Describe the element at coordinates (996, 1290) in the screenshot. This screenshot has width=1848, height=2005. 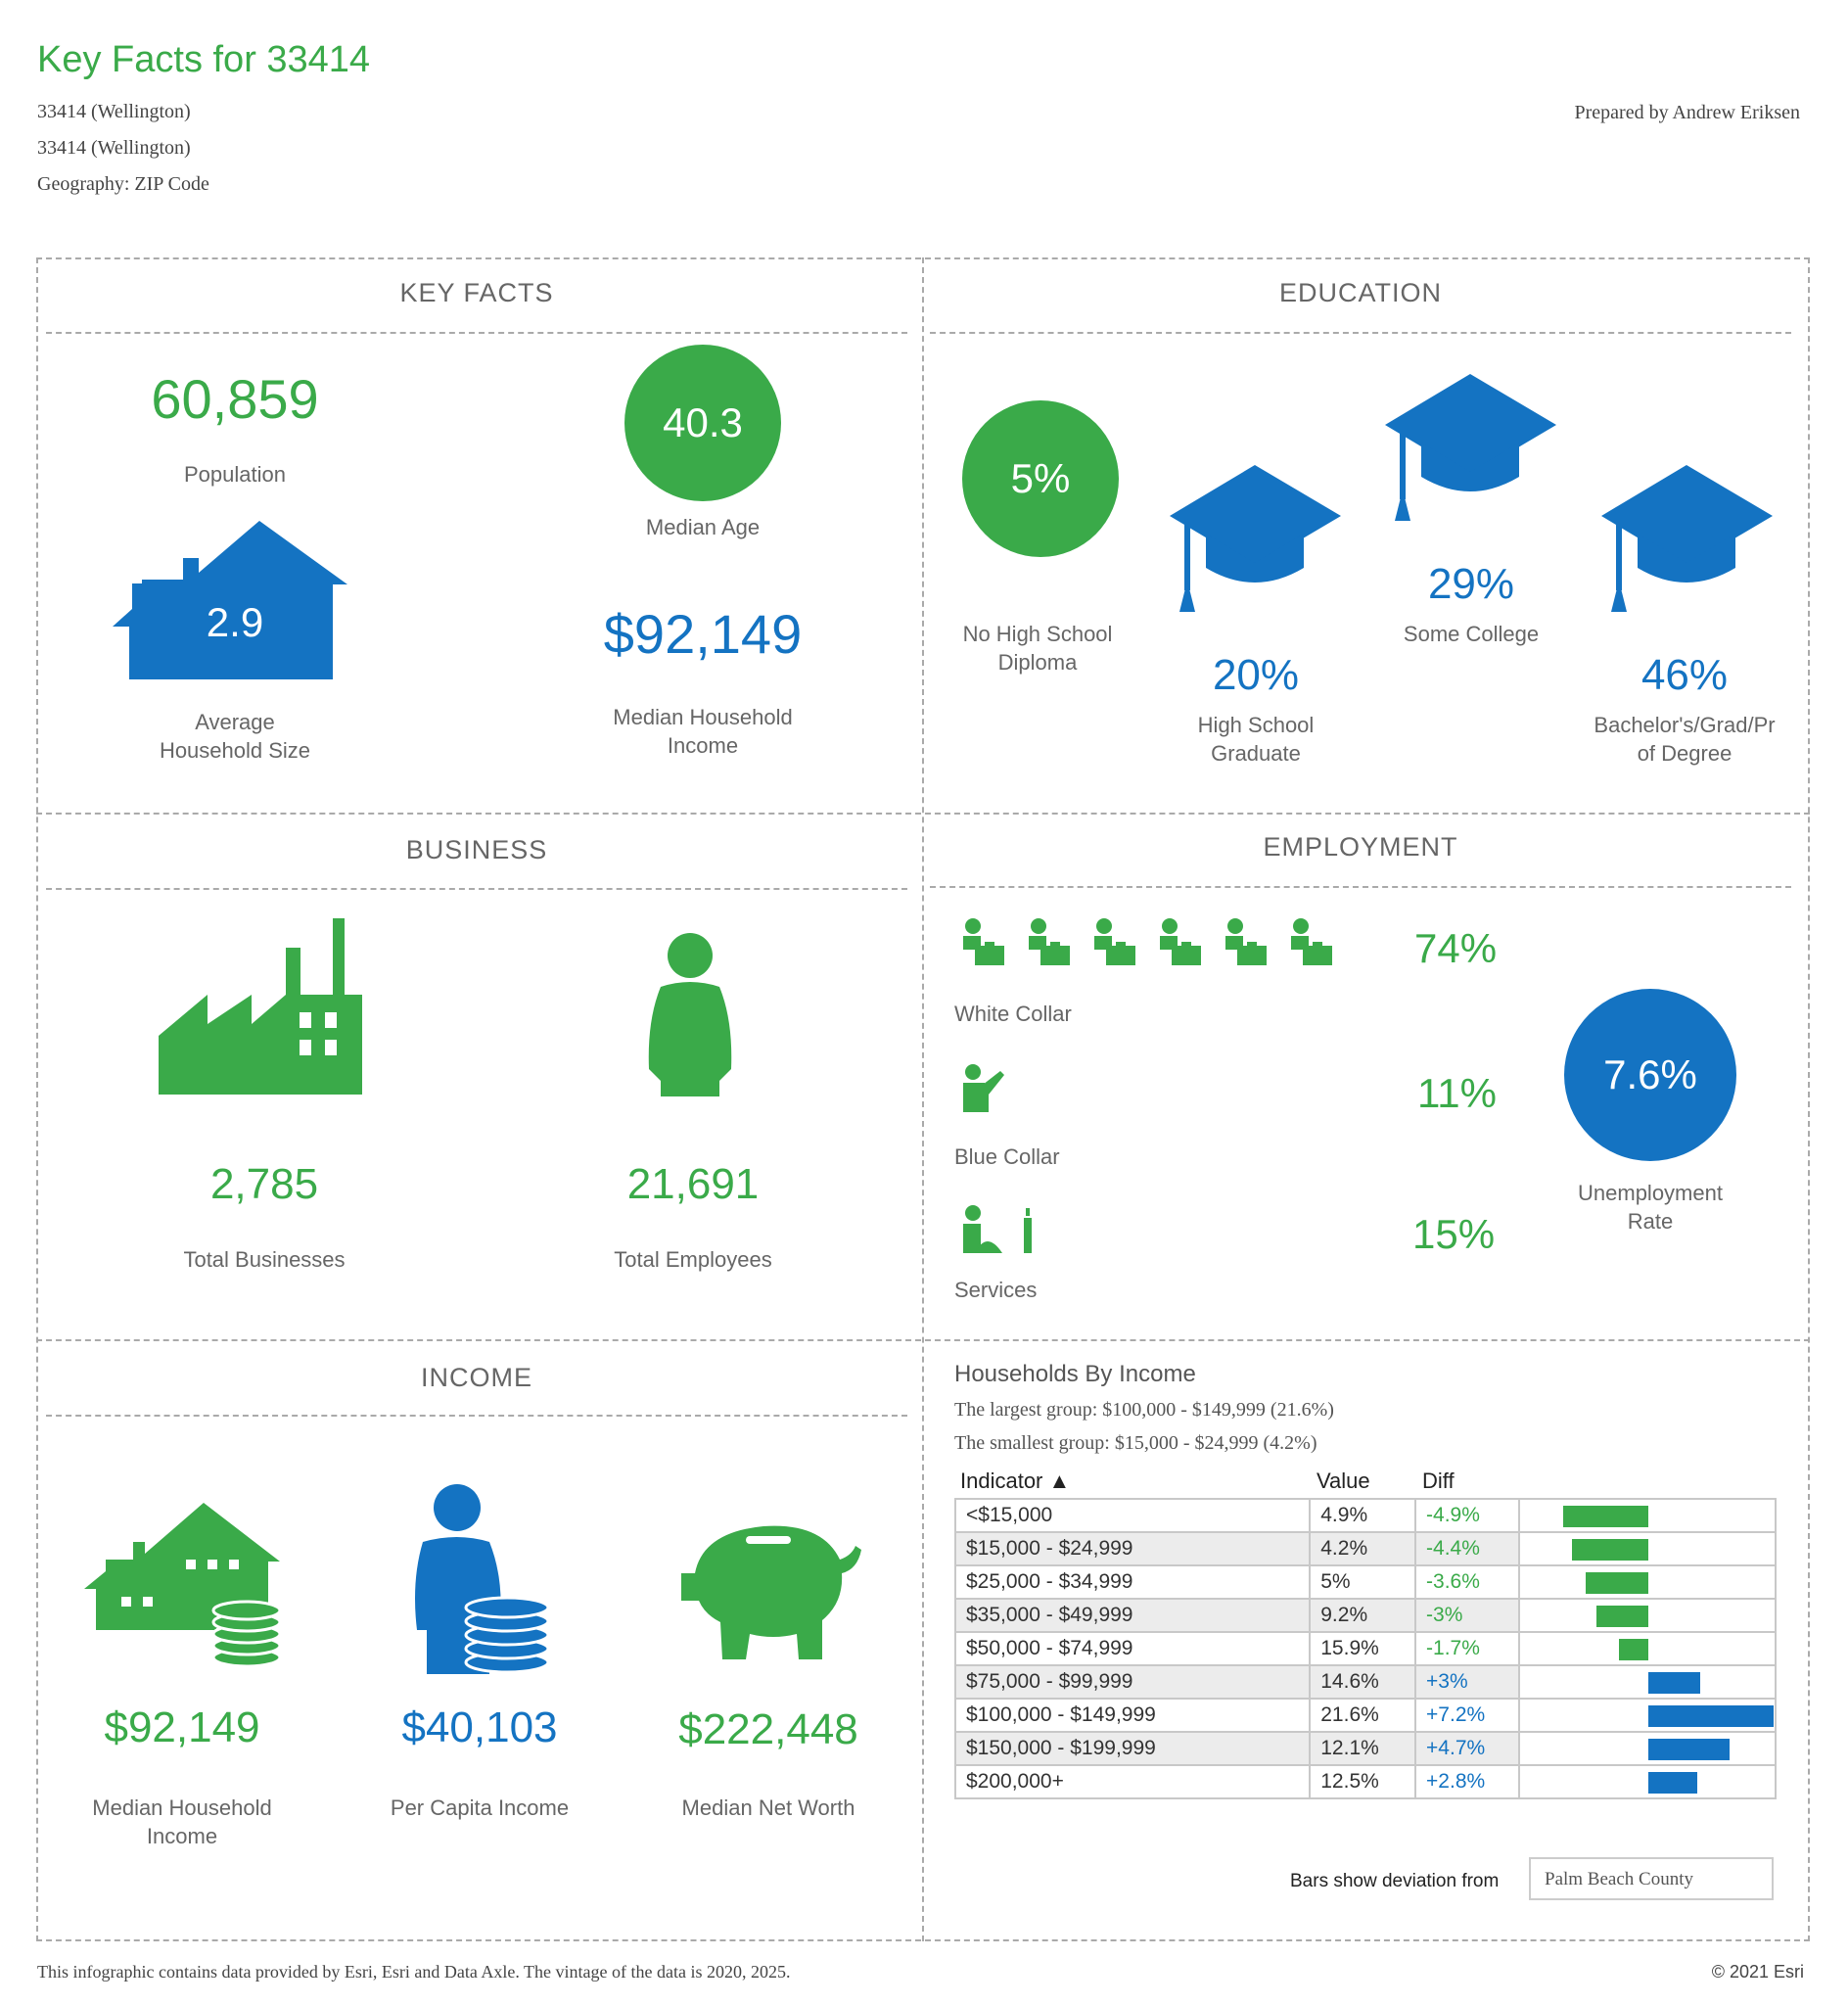
I see `services-label: Services` at that location.